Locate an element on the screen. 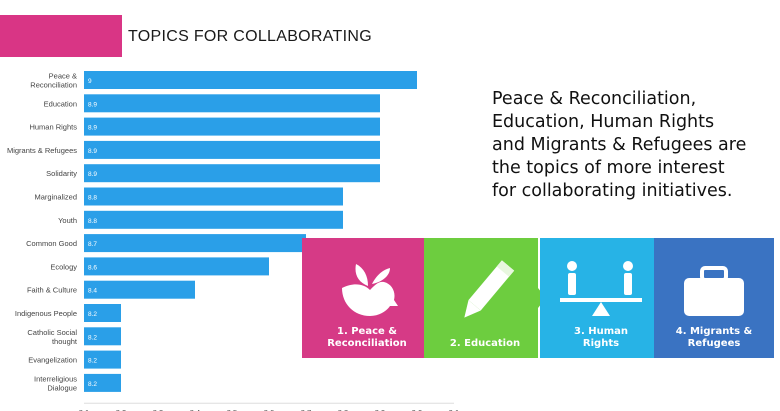 Image resolution: width=780 pixels, height=411 pixels. x-tick-label: 8.6 is located at coordinates (269, 409).